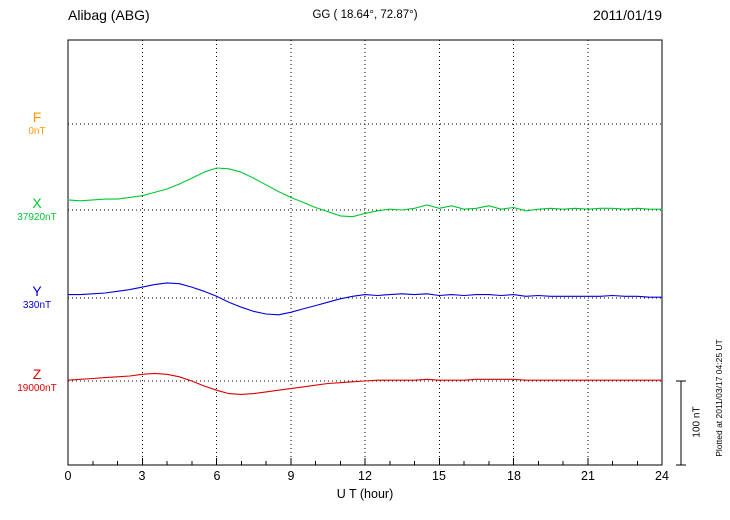 The width and height of the screenshot is (730, 520). What do you see at coordinates (142, 476) in the screenshot?
I see `x-tick-label-3: 3` at bounding box center [142, 476].